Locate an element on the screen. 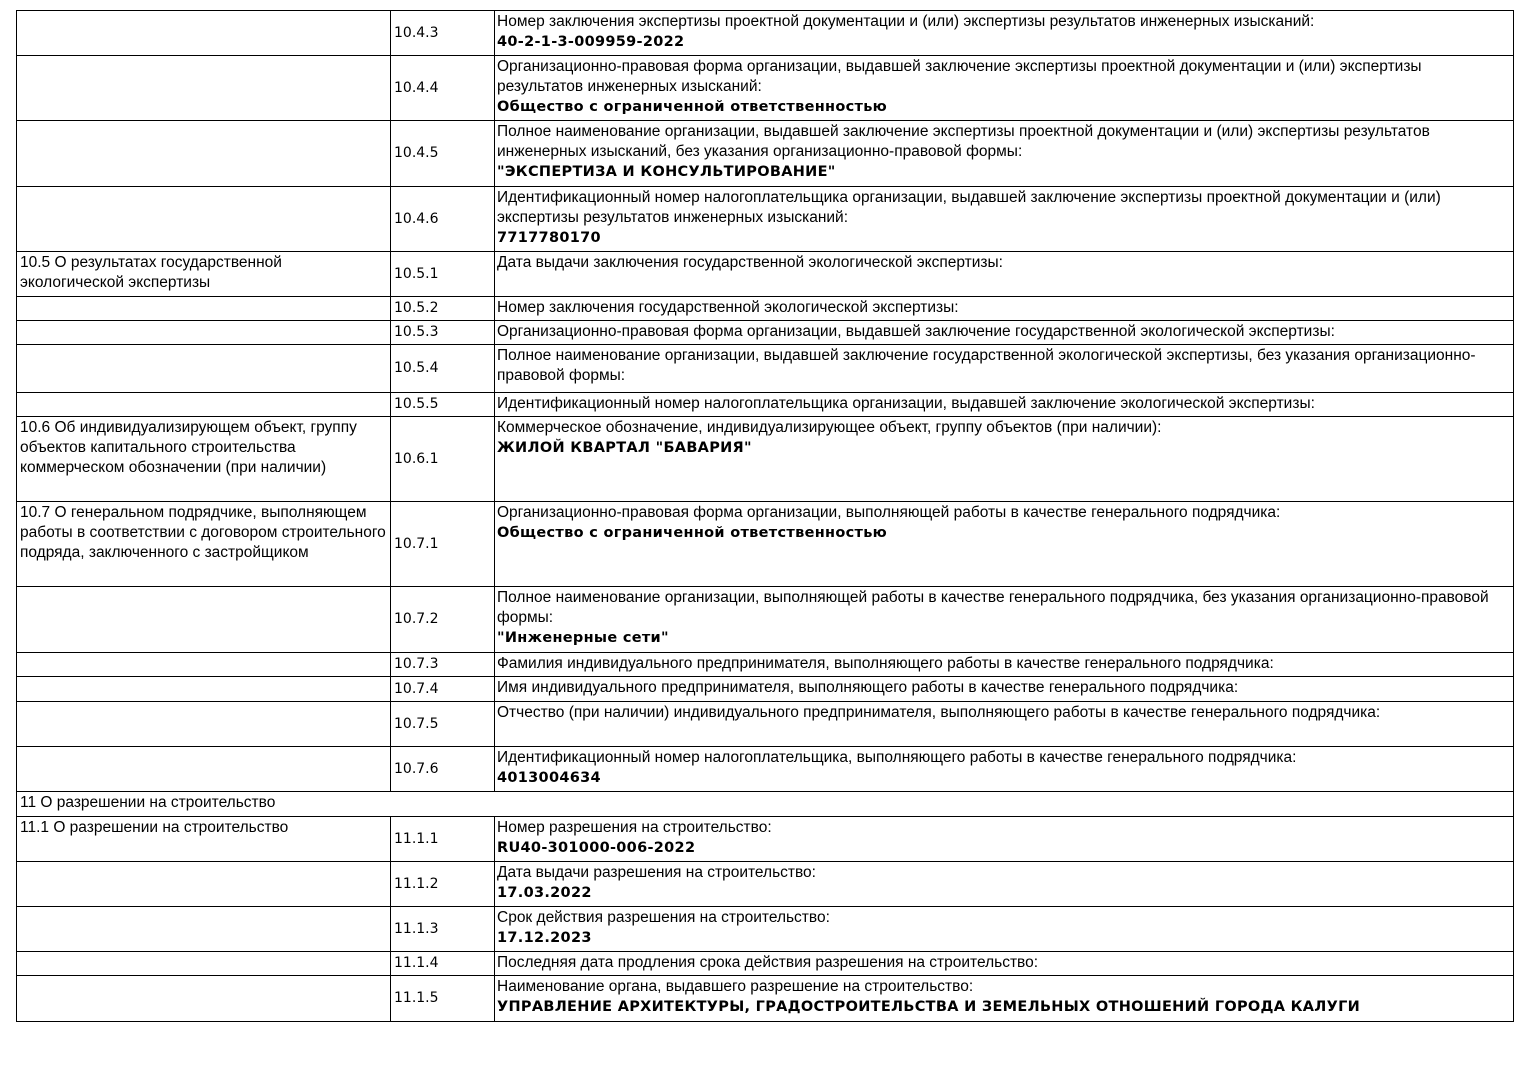  section-heading: 11 О разрешении на строительство is located at coordinates (765, 804).